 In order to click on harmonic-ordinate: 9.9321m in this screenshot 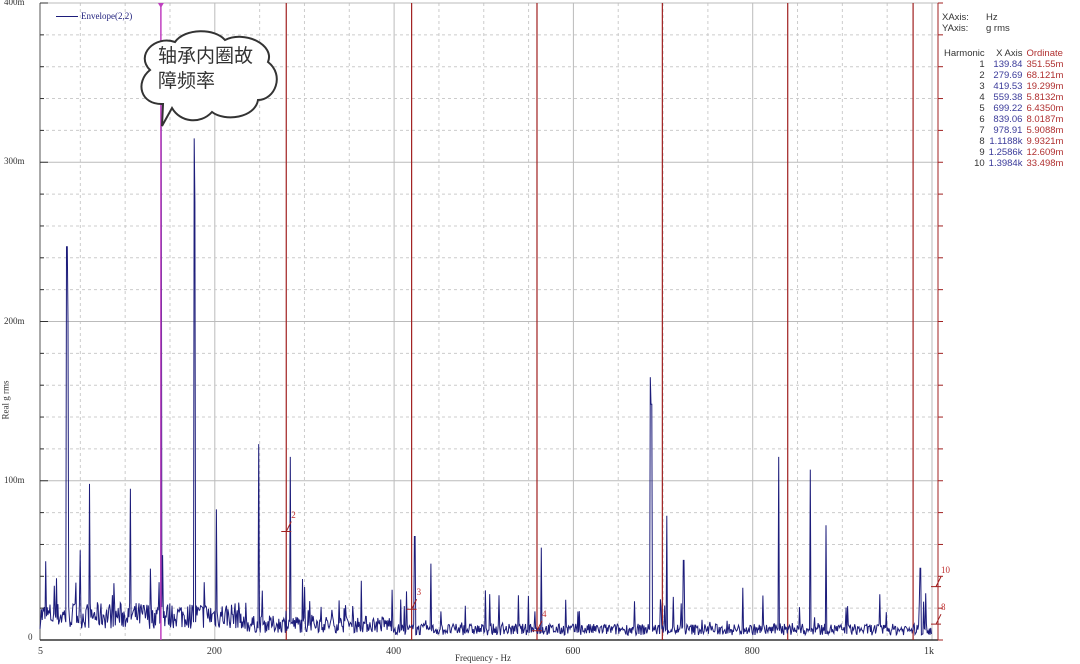, I will do `click(1045, 141)`.